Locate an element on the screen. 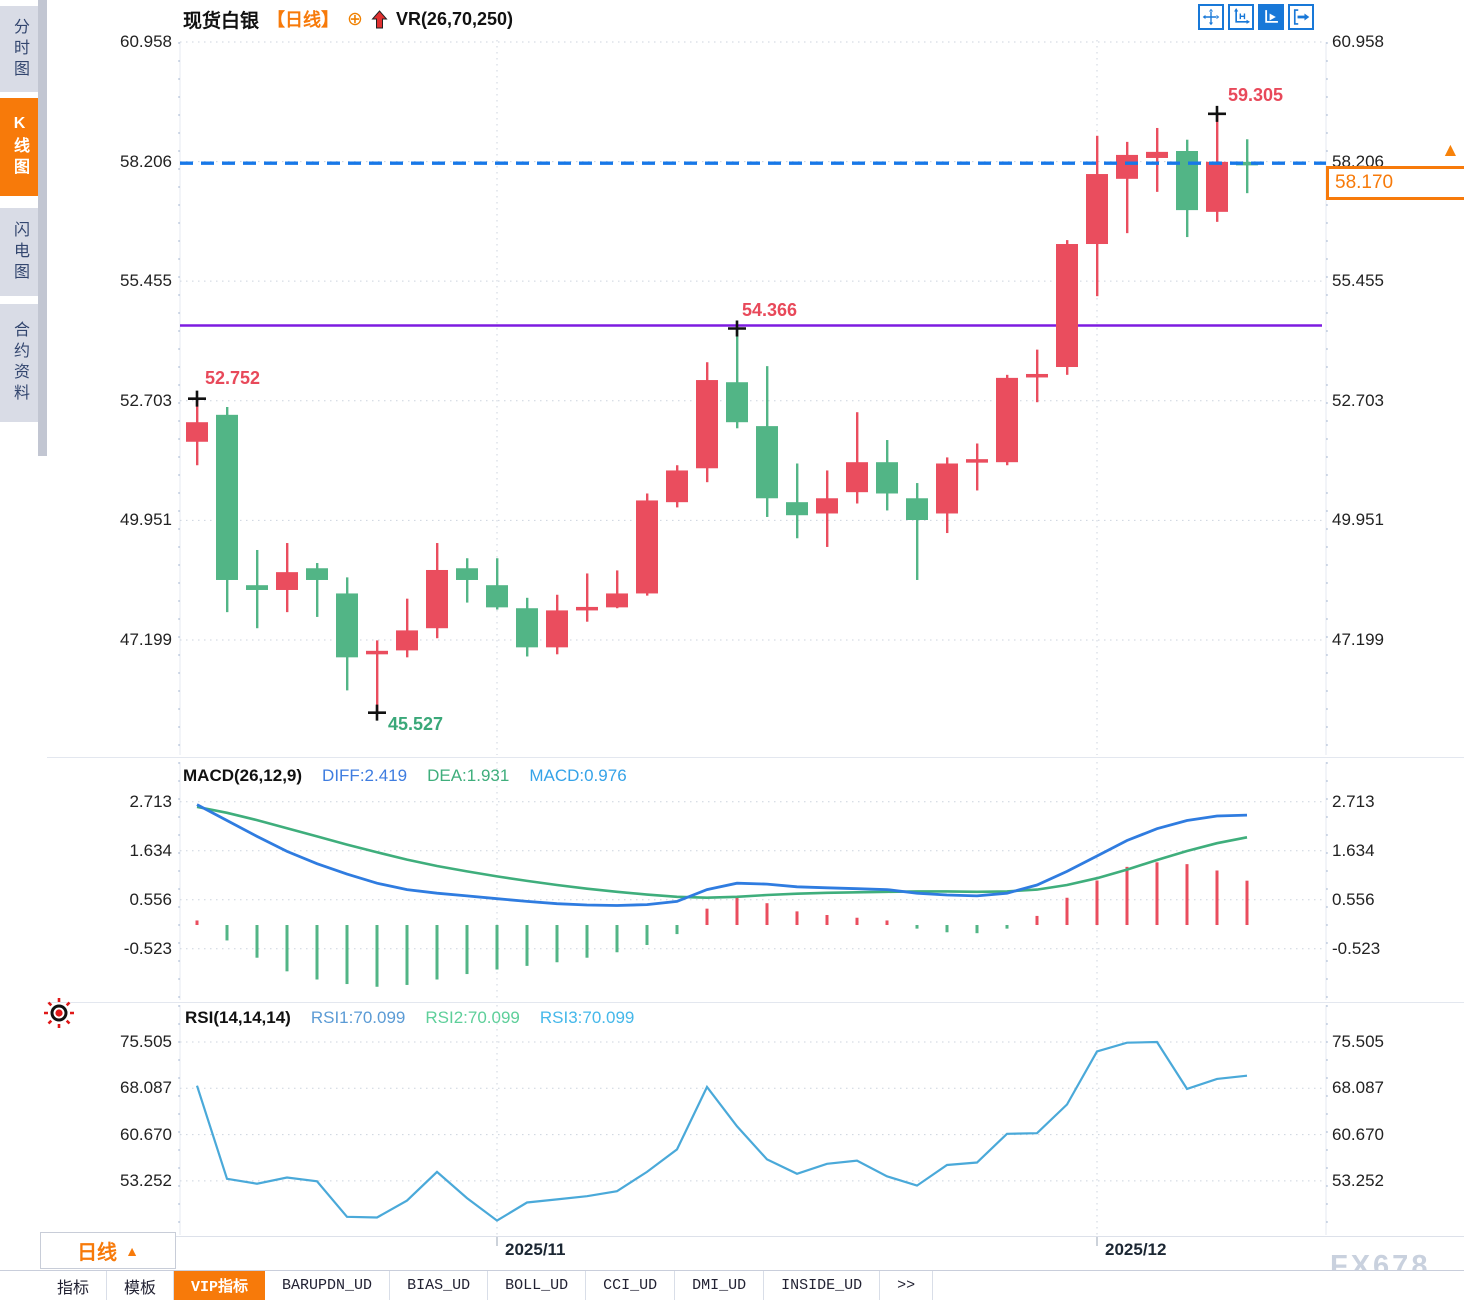  symbol-title: 现货白银 is located at coordinates (221, 21).